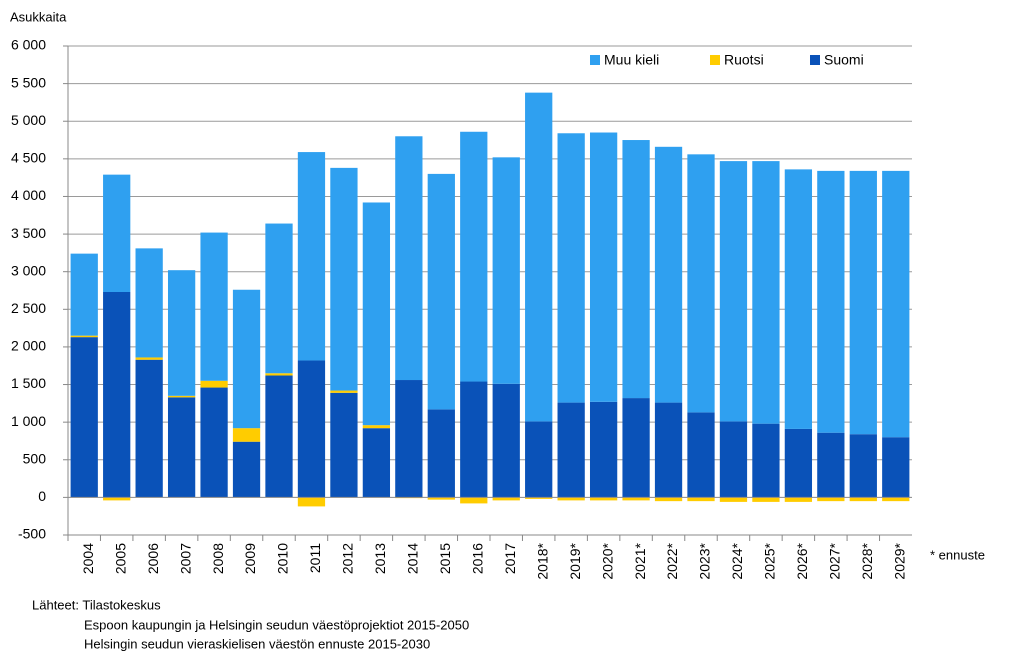  What do you see at coordinates (42, 496) in the screenshot?
I see `y-tick-label: 0` at bounding box center [42, 496].